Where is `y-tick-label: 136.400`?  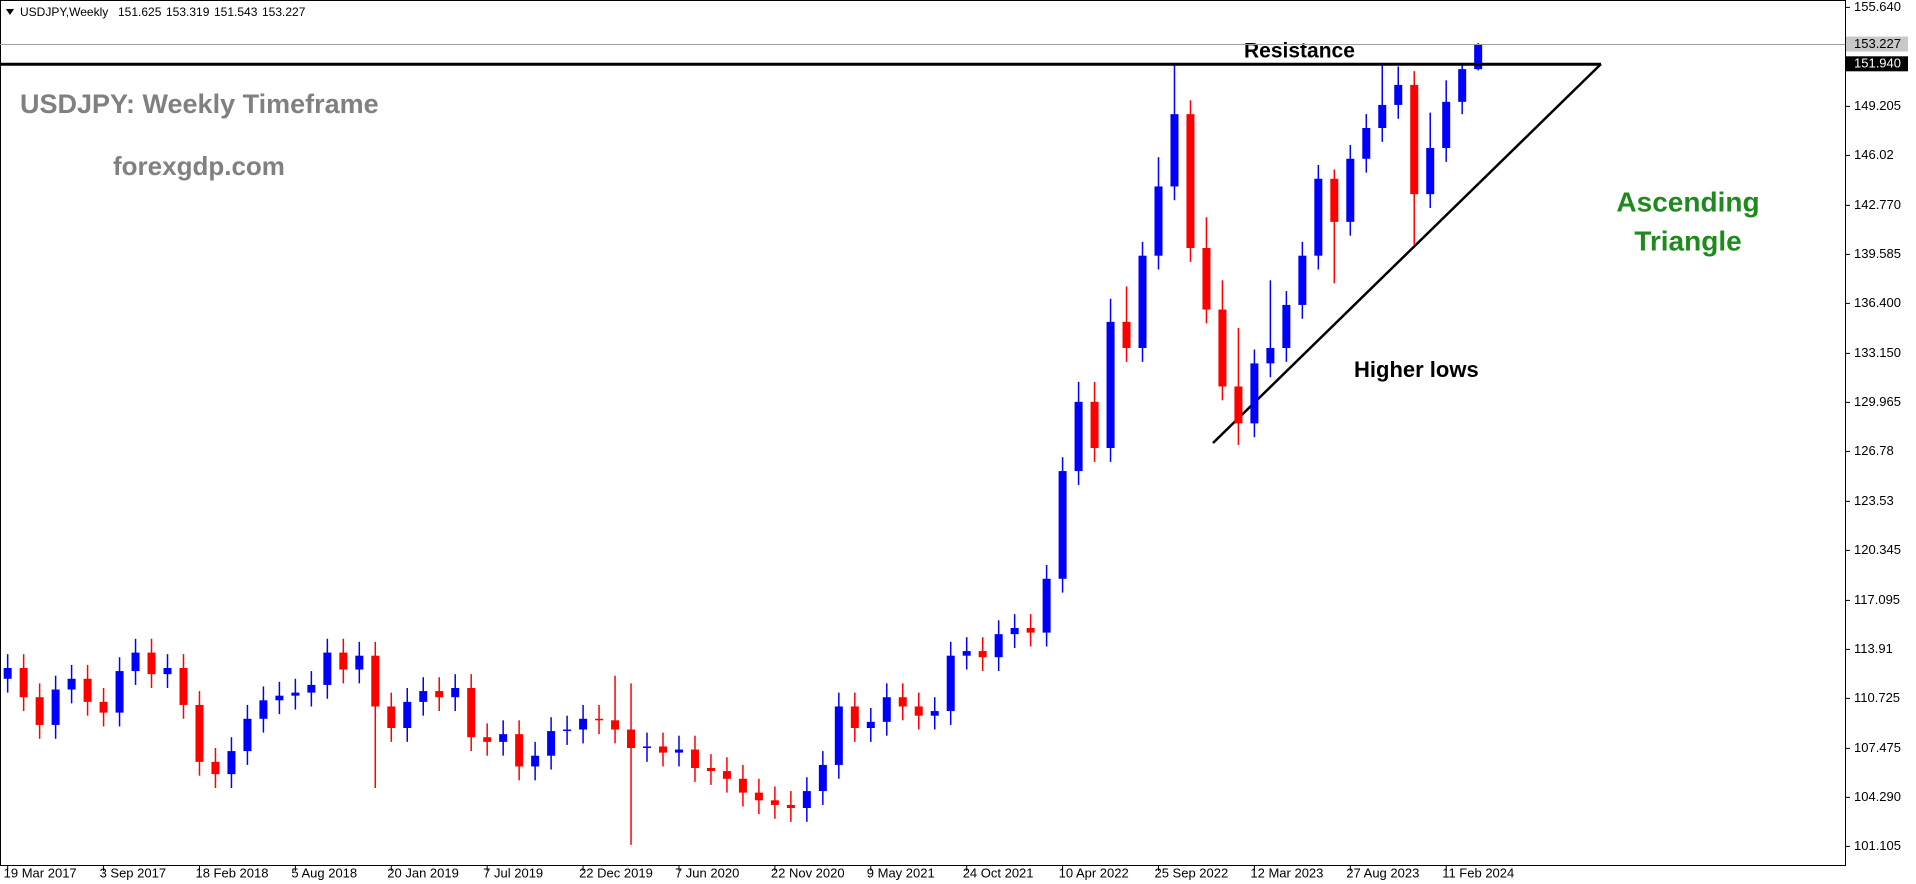
y-tick-label: 136.400 is located at coordinates (1877, 302).